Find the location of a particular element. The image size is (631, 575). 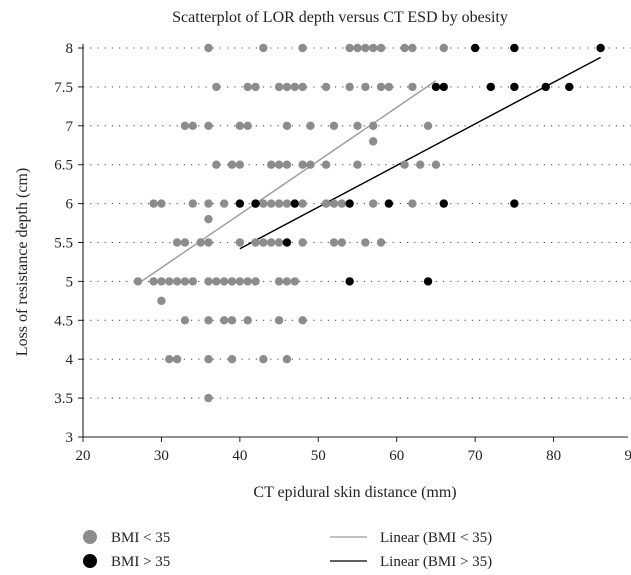

x-tick-label: 80 is located at coordinates (553, 456).